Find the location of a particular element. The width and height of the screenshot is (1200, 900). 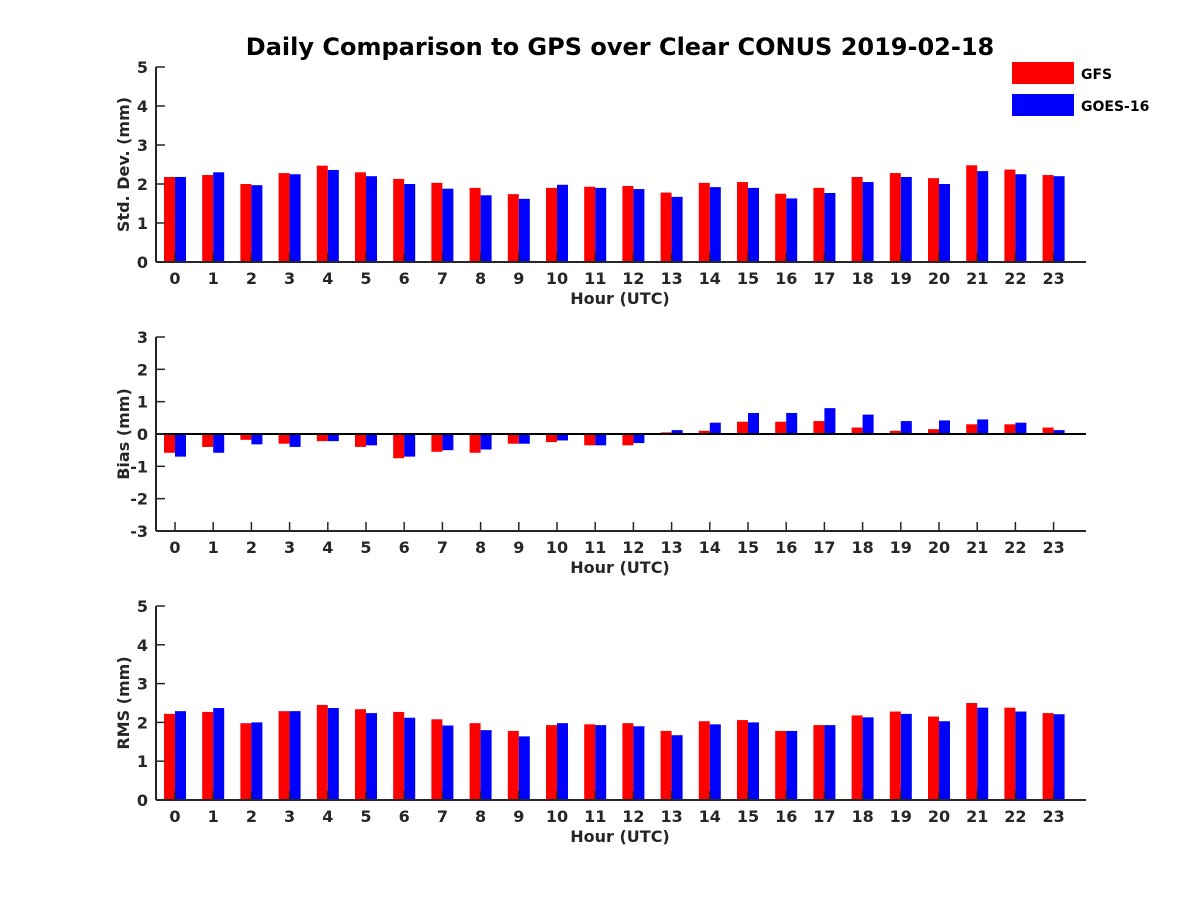

stddev-x-tick-label: 14 is located at coordinates (710, 278).